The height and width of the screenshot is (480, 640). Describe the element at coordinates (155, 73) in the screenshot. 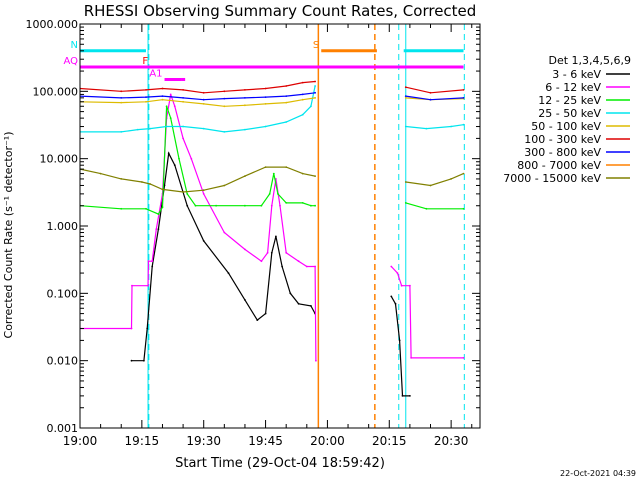

I see `flag-label-4: A1` at that location.